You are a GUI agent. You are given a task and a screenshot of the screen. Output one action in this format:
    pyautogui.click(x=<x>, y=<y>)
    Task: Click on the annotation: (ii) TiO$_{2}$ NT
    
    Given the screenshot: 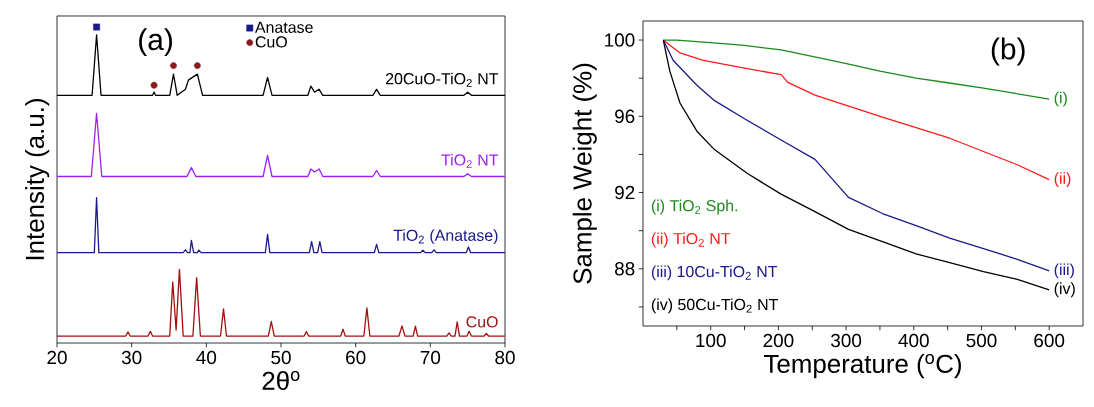 What is the action you would take?
    pyautogui.click(x=691, y=240)
    